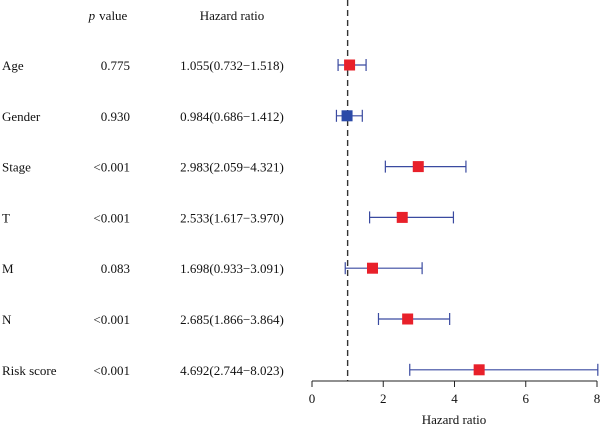 Image resolution: width=600 pixels, height=437 pixels. What do you see at coordinates (115, 268) in the screenshot?
I see `p-value-m: 0.083` at bounding box center [115, 268].